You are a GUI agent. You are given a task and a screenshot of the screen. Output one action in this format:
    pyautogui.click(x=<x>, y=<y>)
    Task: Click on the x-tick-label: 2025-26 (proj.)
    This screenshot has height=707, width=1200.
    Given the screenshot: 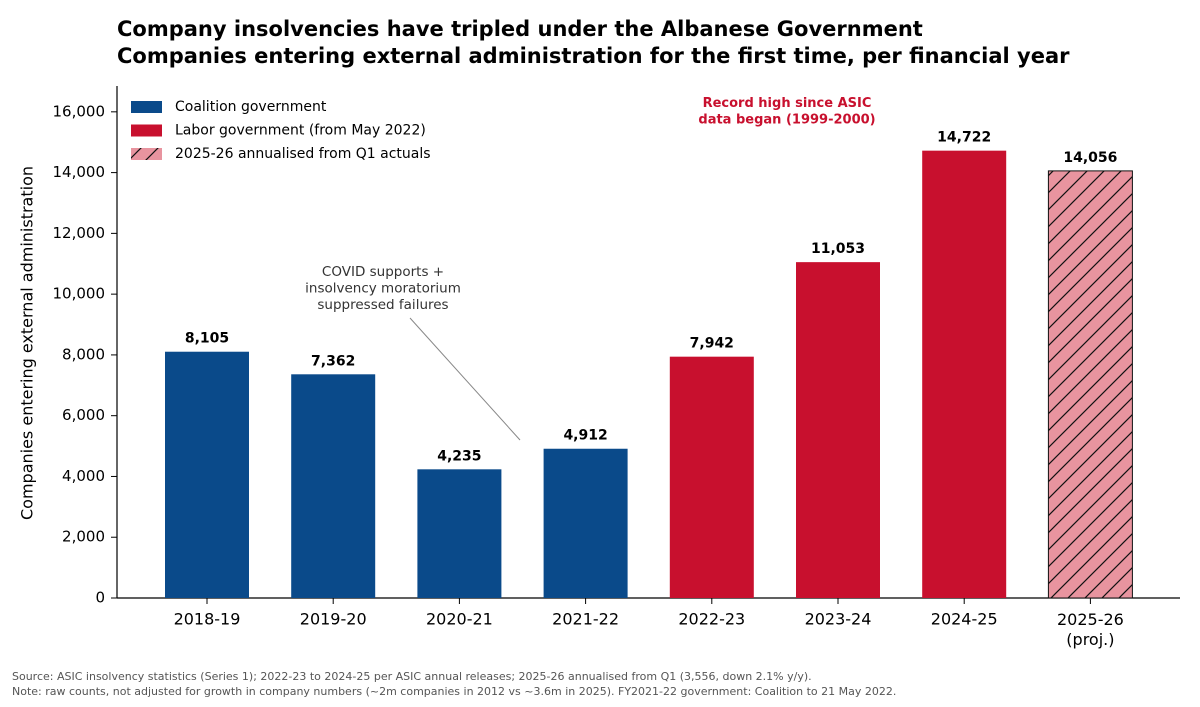 What is the action you would take?
    pyautogui.click(x=1090, y=629)
    